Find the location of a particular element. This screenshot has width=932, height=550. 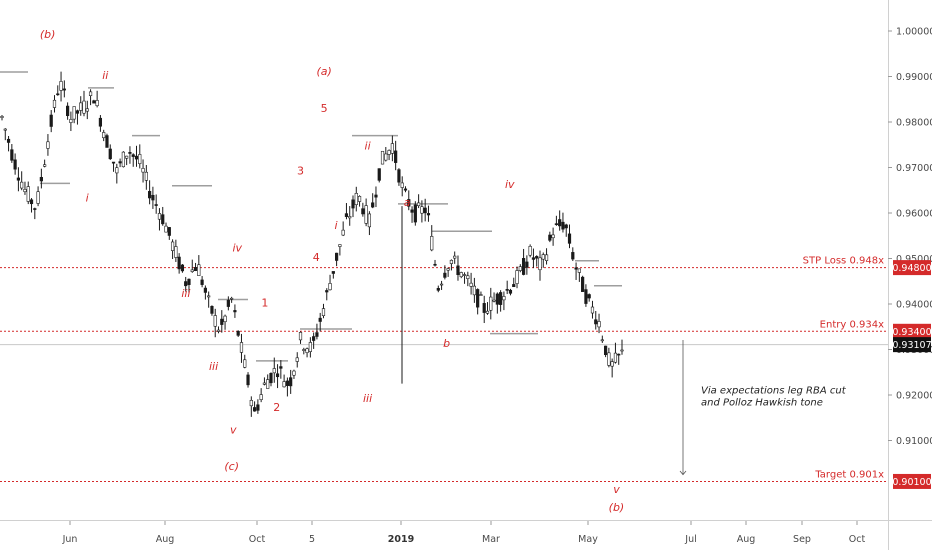

note-line: Via expectations leg RBA cut is located at coordinates (774, 391).